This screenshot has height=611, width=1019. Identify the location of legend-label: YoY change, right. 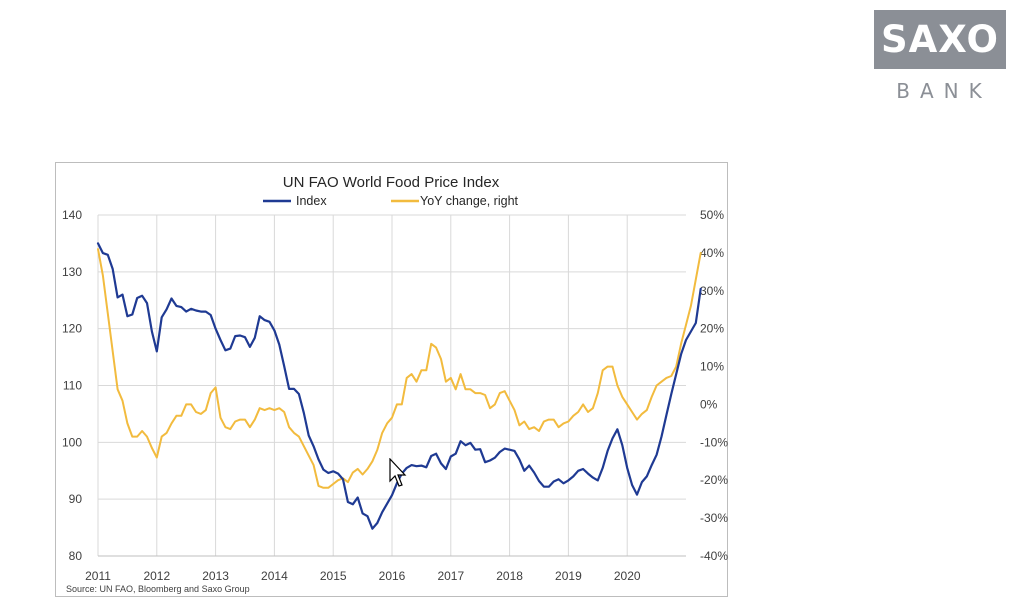
(469, 201).